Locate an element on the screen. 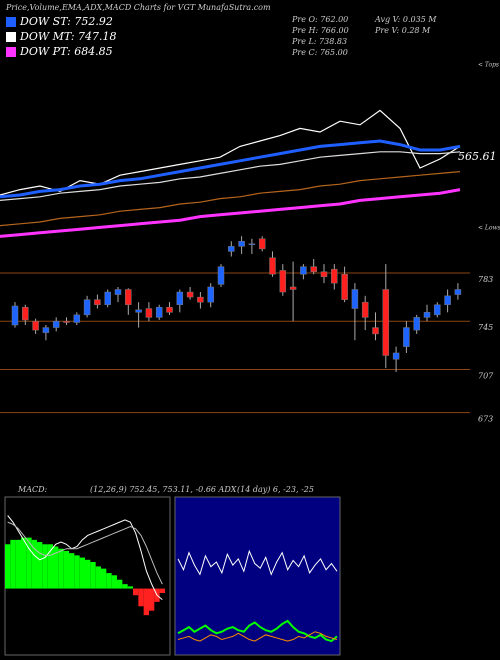  macd-title: MACD: is located at coordinates (32, 489).